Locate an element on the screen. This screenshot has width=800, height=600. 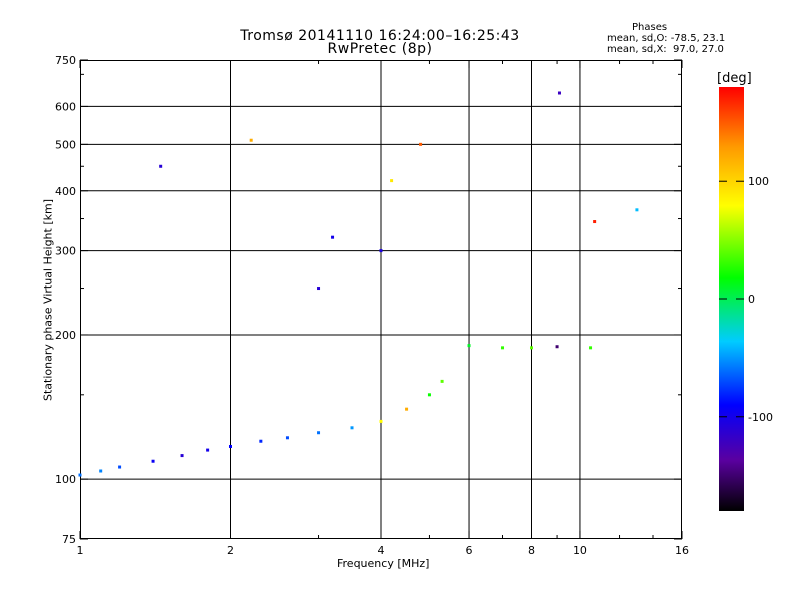
colorbar-ticks: 100 0 -100 is located at coordinates (746, 299).